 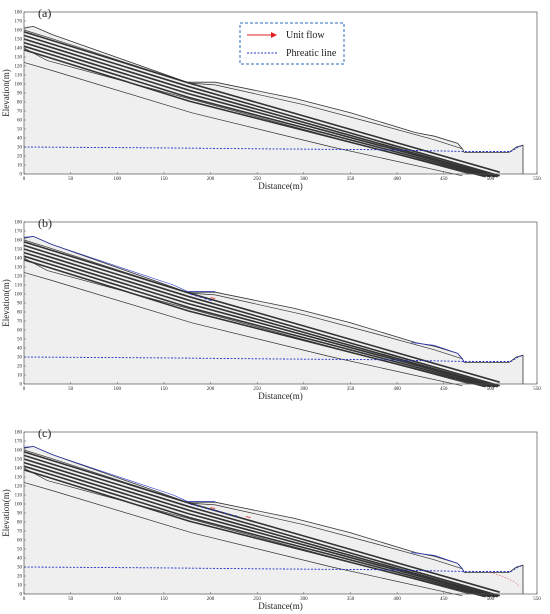 I want to click on panel-label: (a), so click(x=44, y=13).